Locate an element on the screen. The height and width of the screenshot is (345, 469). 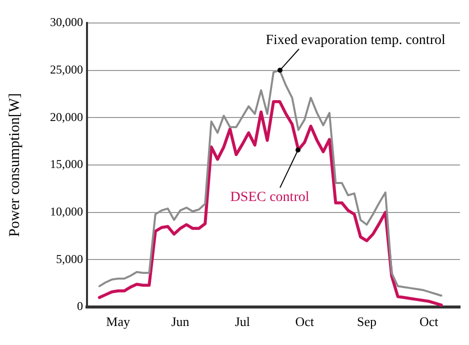
y-tick-label: 25,000 is located at coordinates (66, 69).